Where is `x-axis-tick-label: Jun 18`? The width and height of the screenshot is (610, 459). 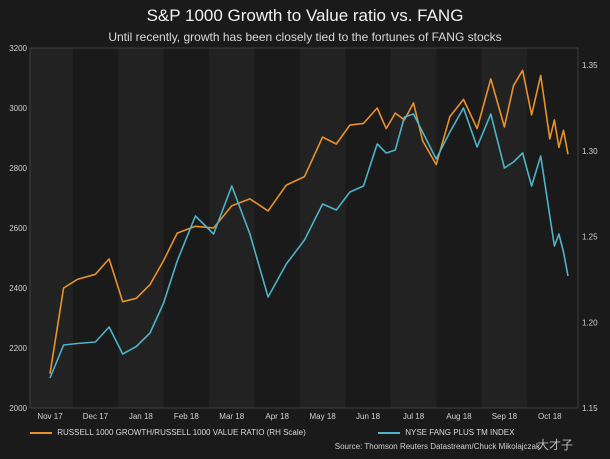
x-axis-tick-label: Jun 18 is located at coordinates (368, 416).